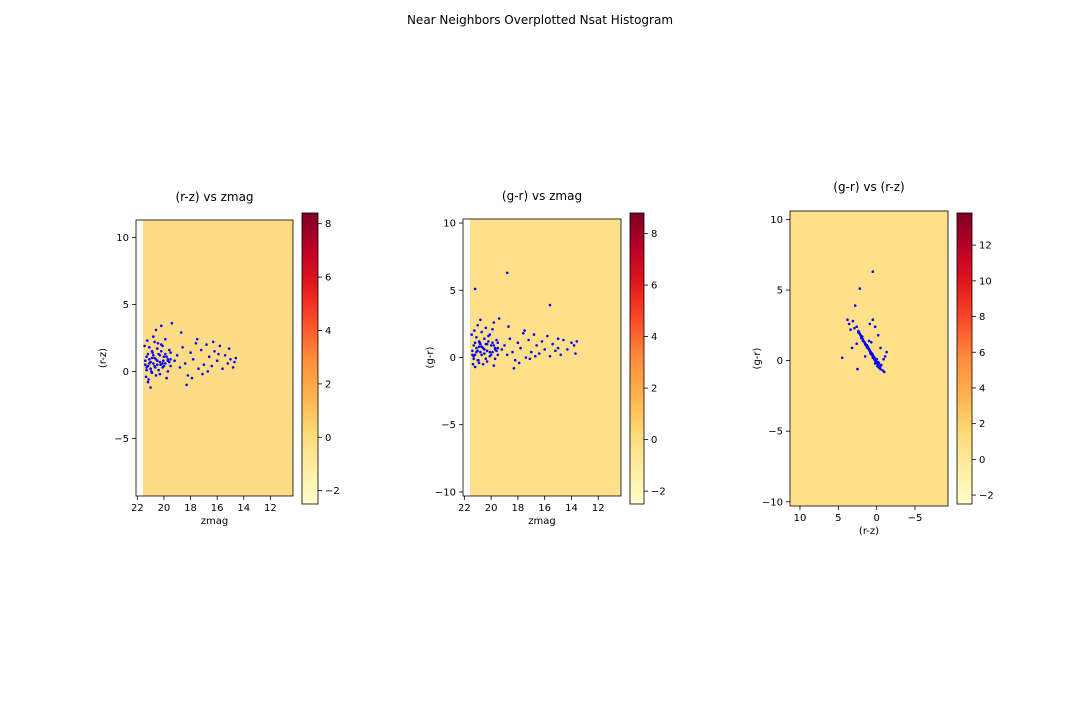 Image resolution: width=1080 pixels, height=720 pixels. I want to click on colorbar-tick-label: 2, so click(982, 424).